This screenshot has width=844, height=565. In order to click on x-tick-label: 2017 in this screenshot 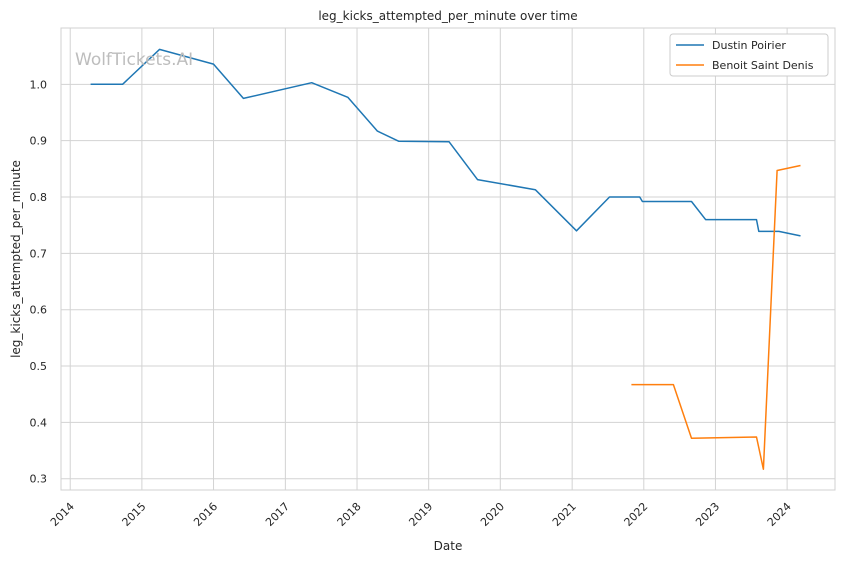, I will do `click(277, 514)`.